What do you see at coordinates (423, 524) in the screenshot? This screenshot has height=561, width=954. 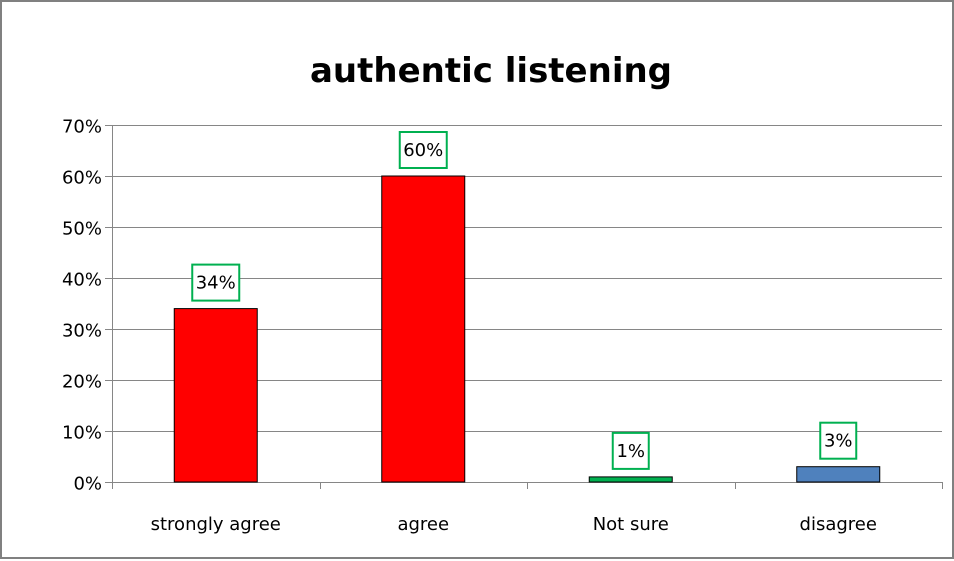 I see `x-tick-label: agree` at bounding box center [423, 524].